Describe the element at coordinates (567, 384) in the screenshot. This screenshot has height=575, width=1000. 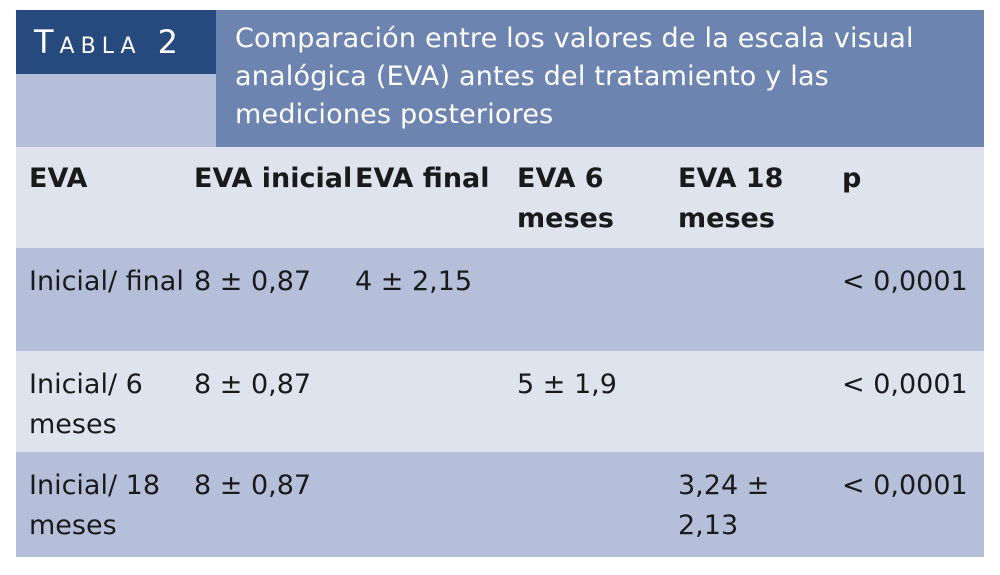
I see `table-cell: 5 ± 1,9` at that location.